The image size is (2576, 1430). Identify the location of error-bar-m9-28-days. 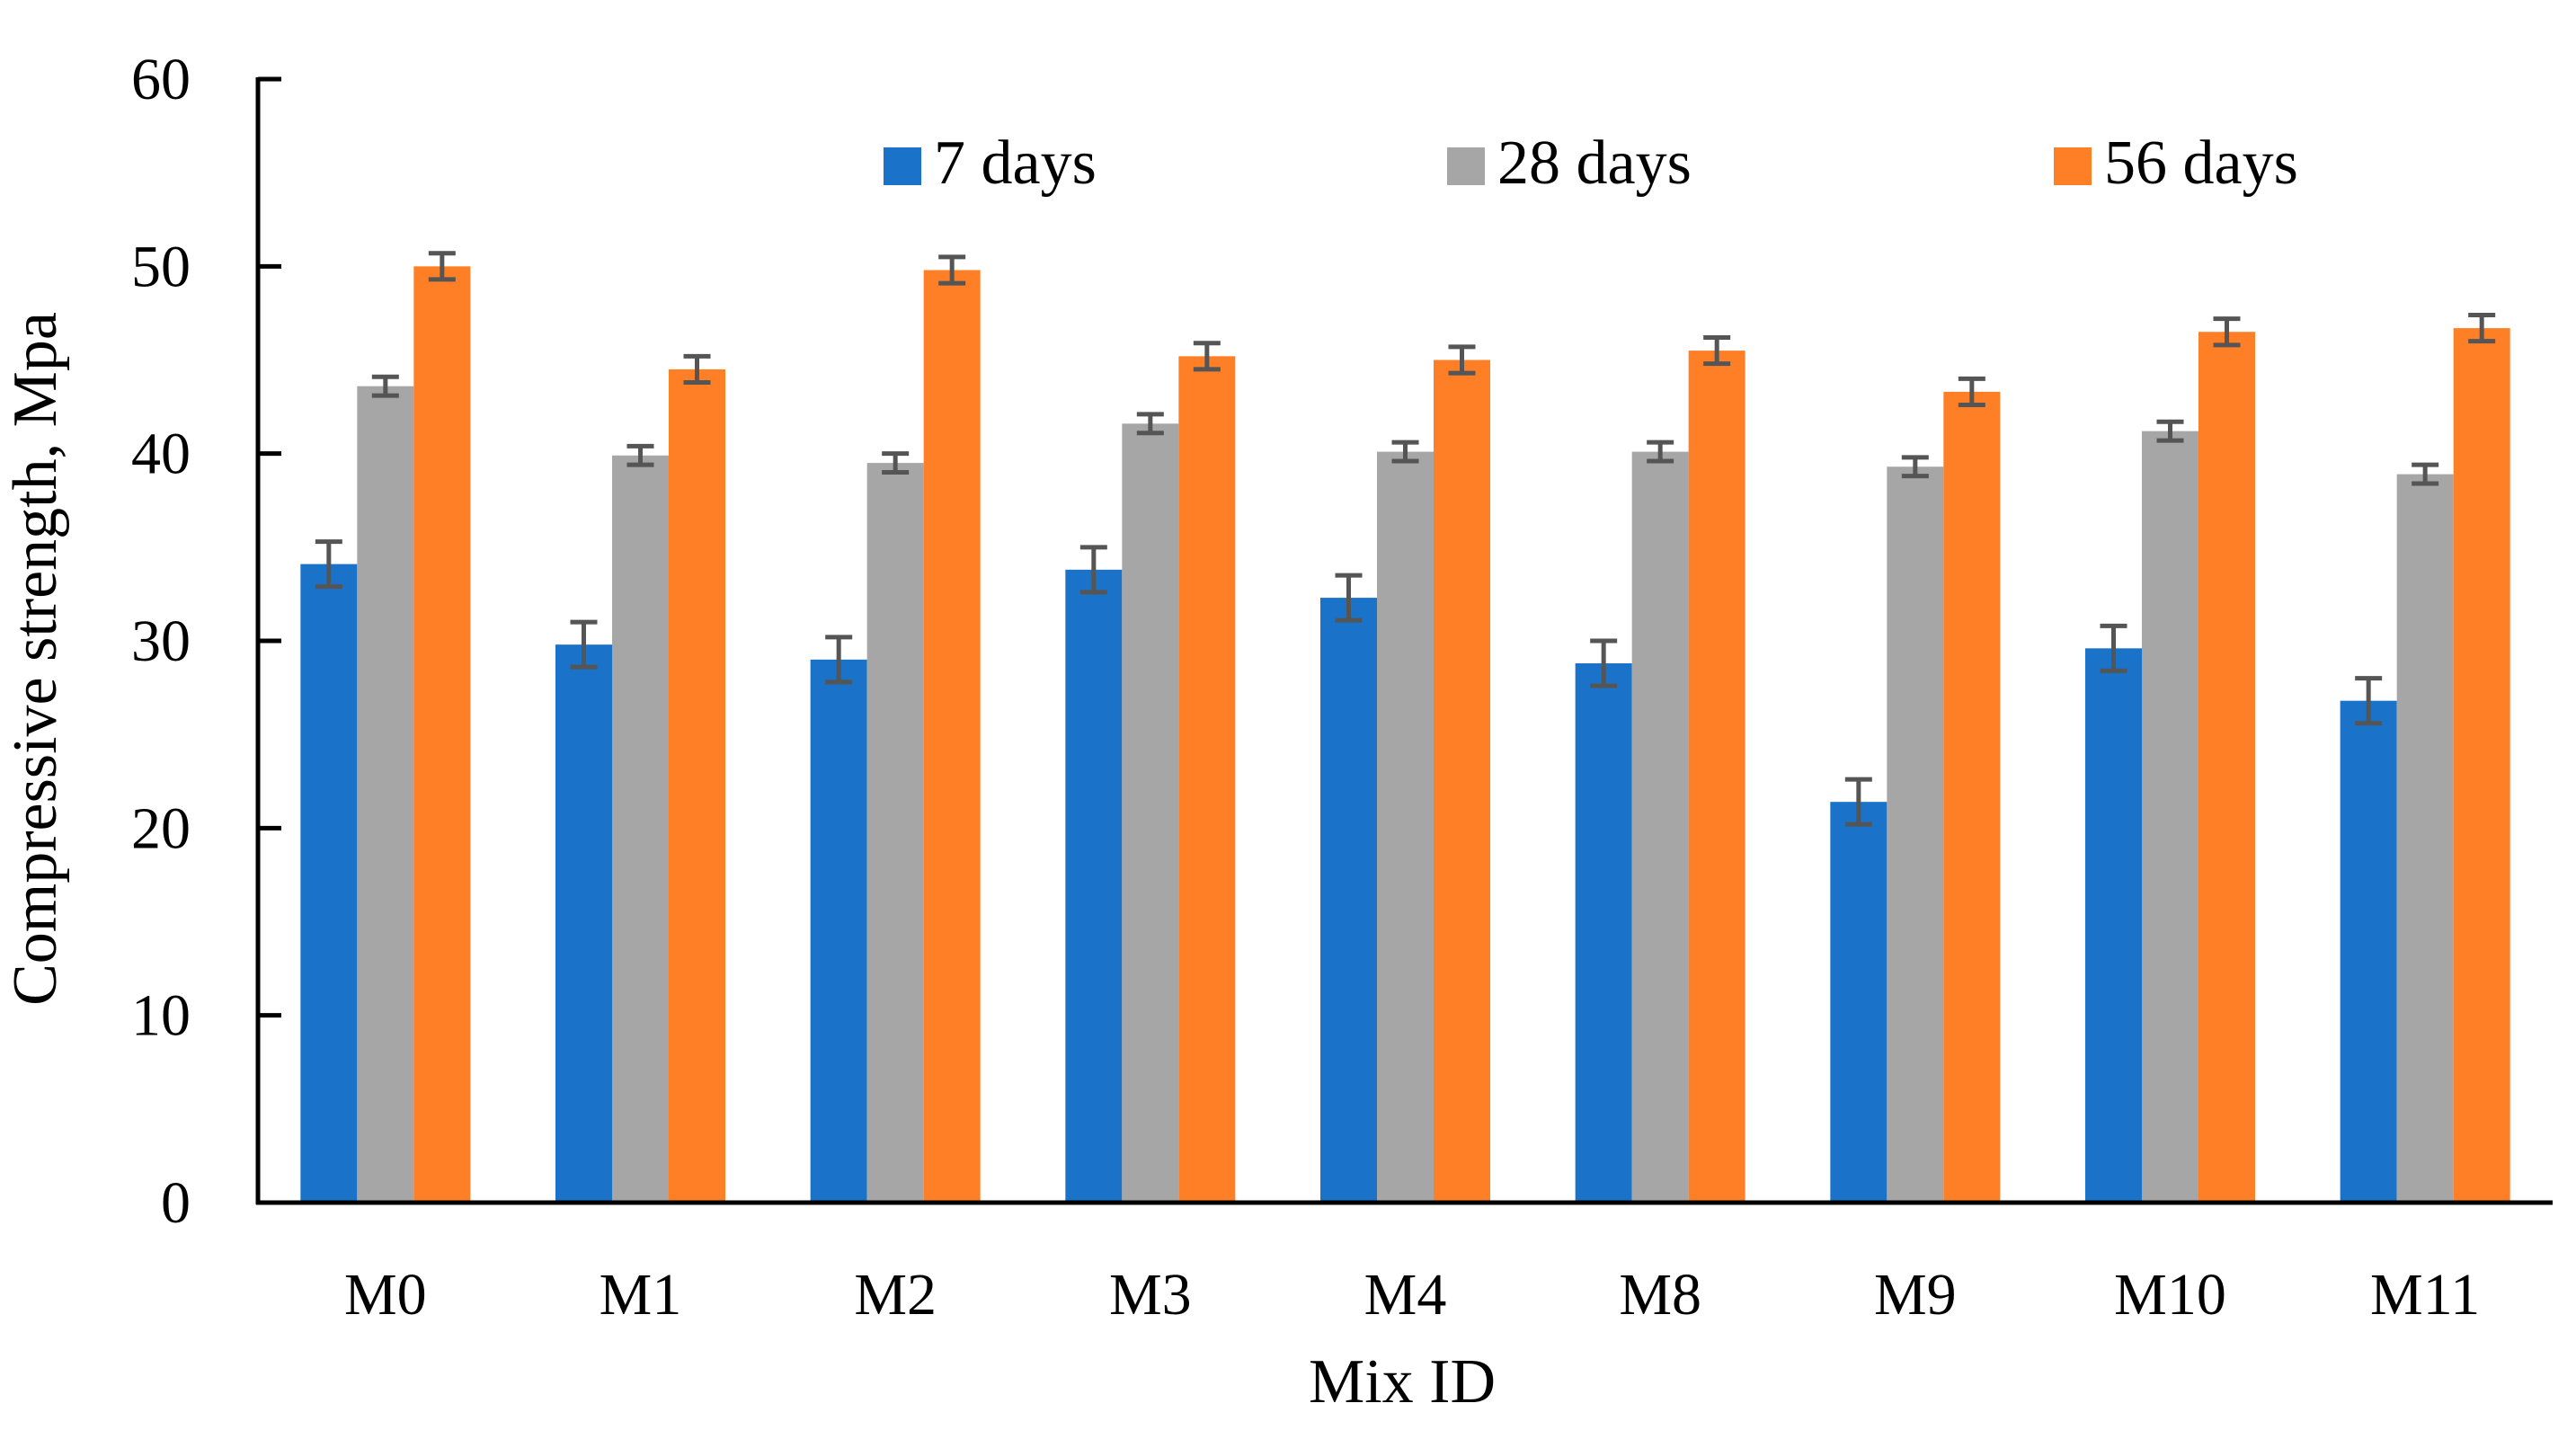
(1915, 467).